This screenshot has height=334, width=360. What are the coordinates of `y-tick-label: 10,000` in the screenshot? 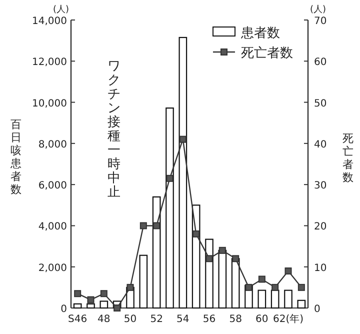 It's located at (49, 104).